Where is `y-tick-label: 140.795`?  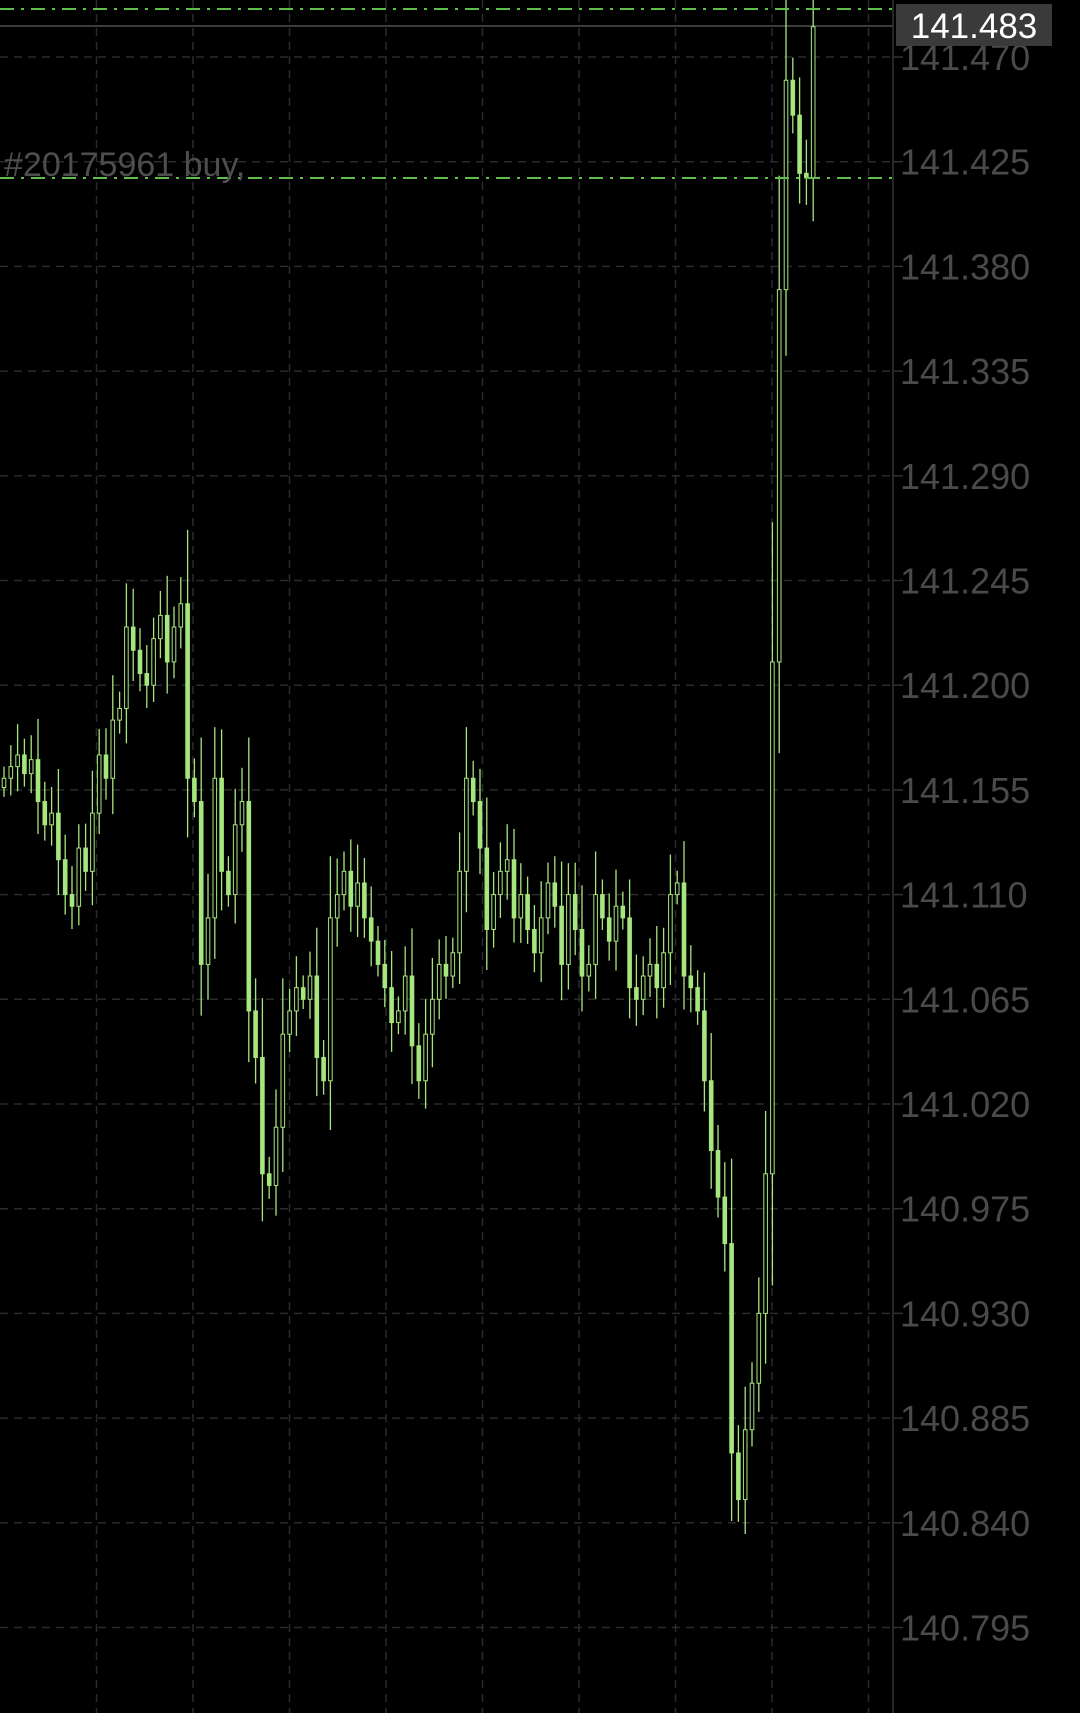
y-tick-label: 140.795 is located at coordinates (965, 1628).